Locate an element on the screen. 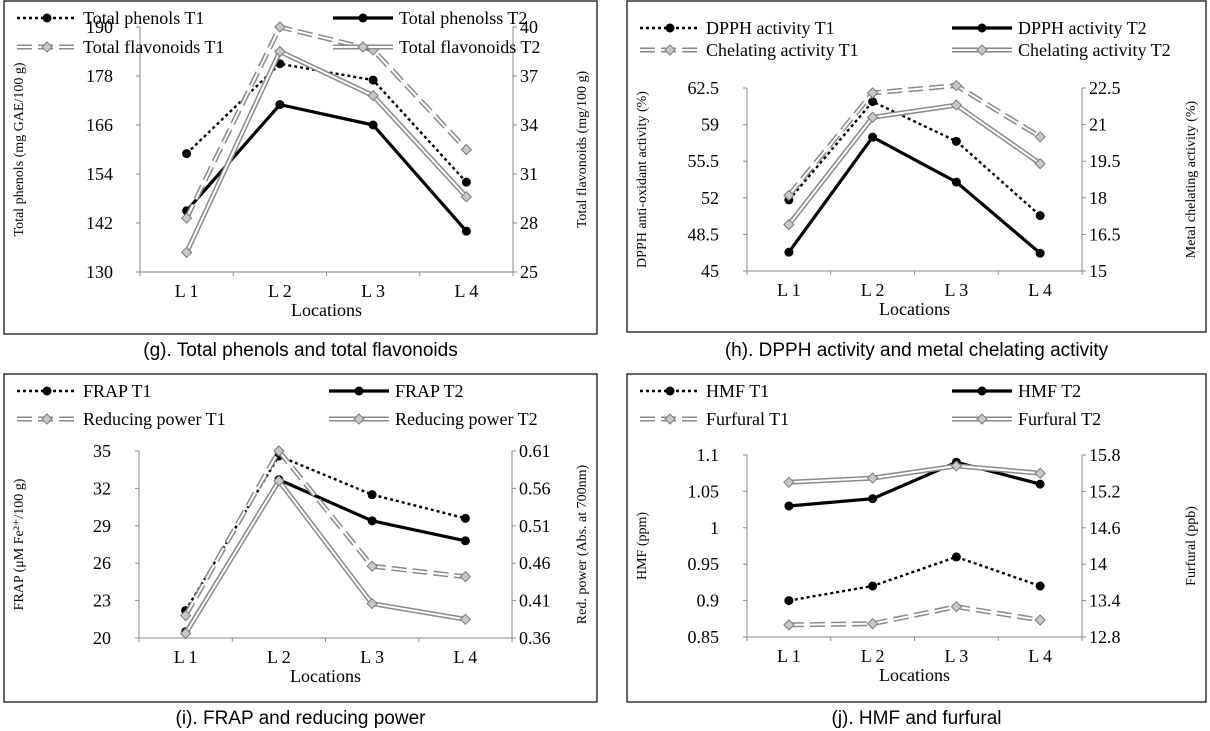 This screenshot has width=1210, height=731. y-tick-label: 20 is located at coordinates (102, 638).